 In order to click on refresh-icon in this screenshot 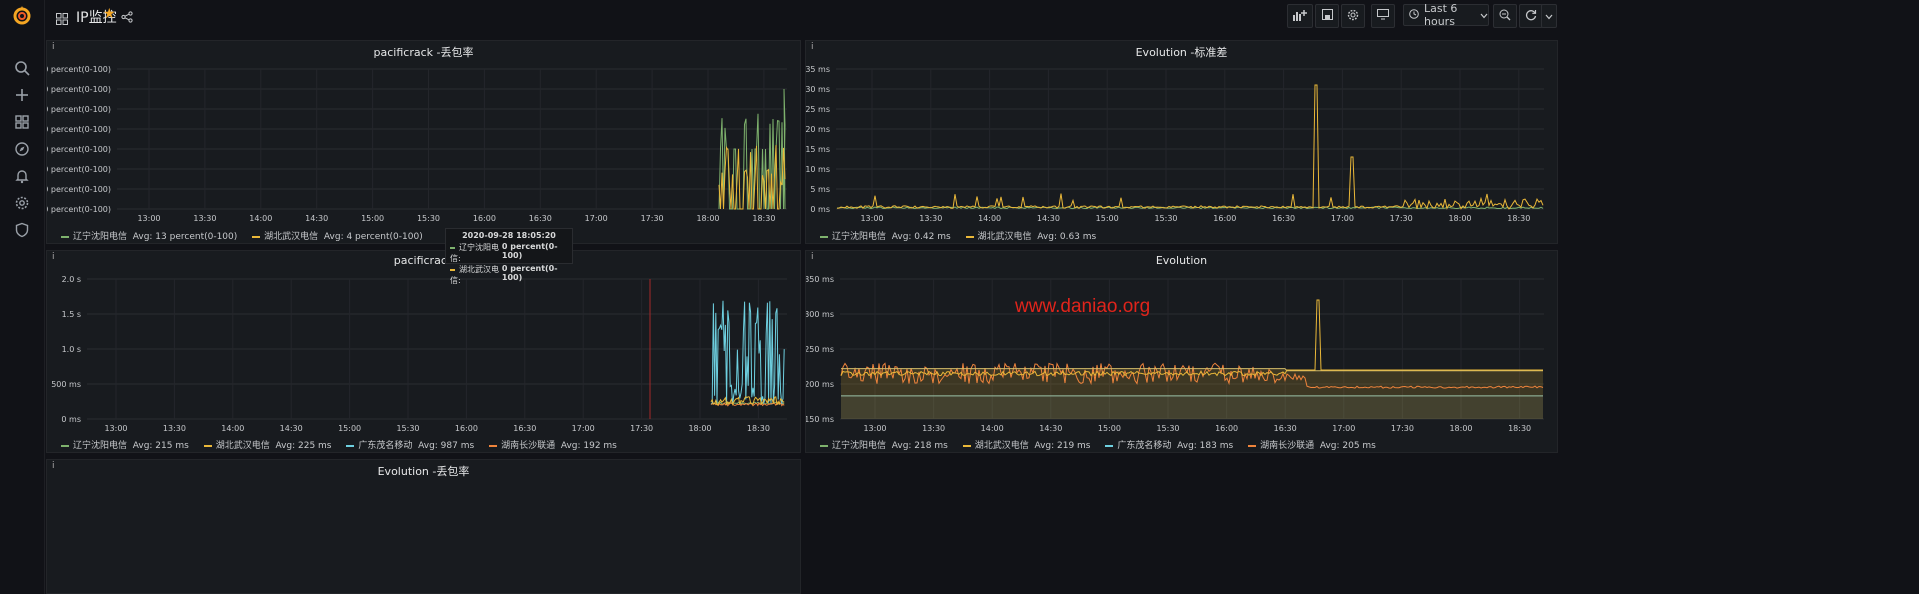, I will do `click(1531, 16)`.